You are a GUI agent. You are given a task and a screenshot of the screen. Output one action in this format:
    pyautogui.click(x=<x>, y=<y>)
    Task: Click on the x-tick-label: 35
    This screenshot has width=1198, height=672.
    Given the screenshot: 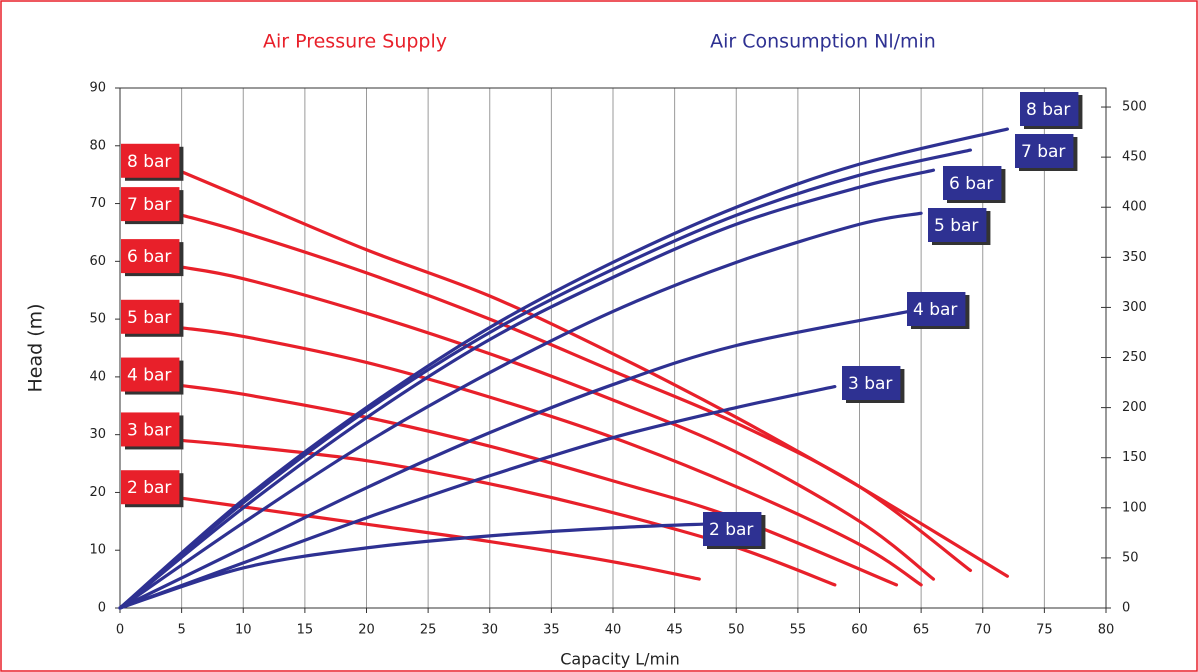 What is the action you would take?
    pyautogui.click(x=551, y=630)
    